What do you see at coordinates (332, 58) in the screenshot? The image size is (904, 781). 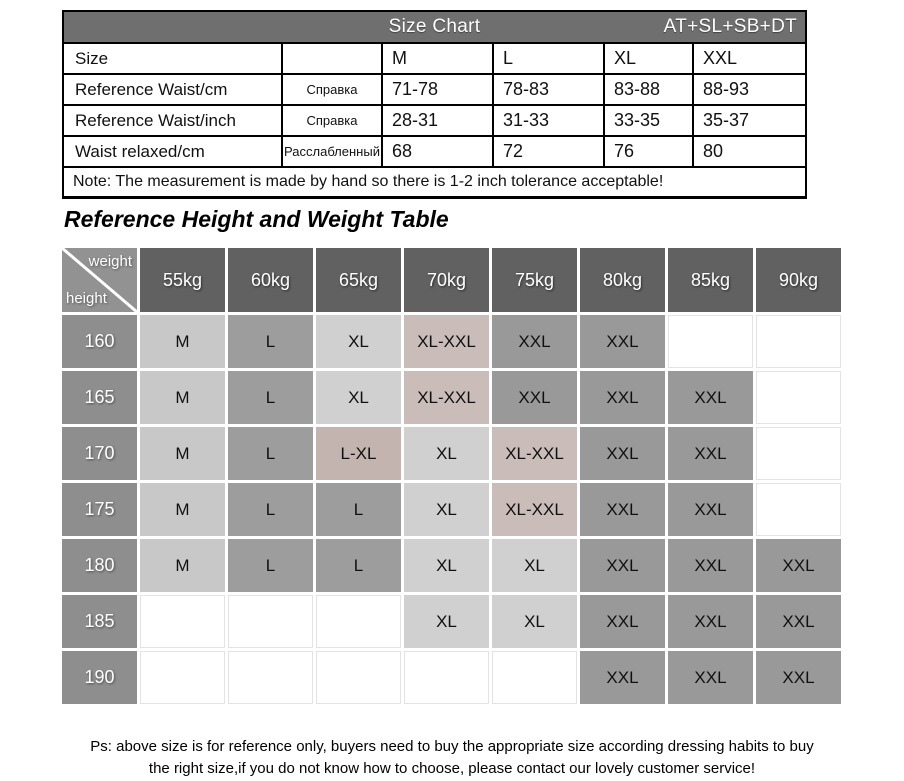 I see `size-row-spacer` at bounding box center [332, 58].